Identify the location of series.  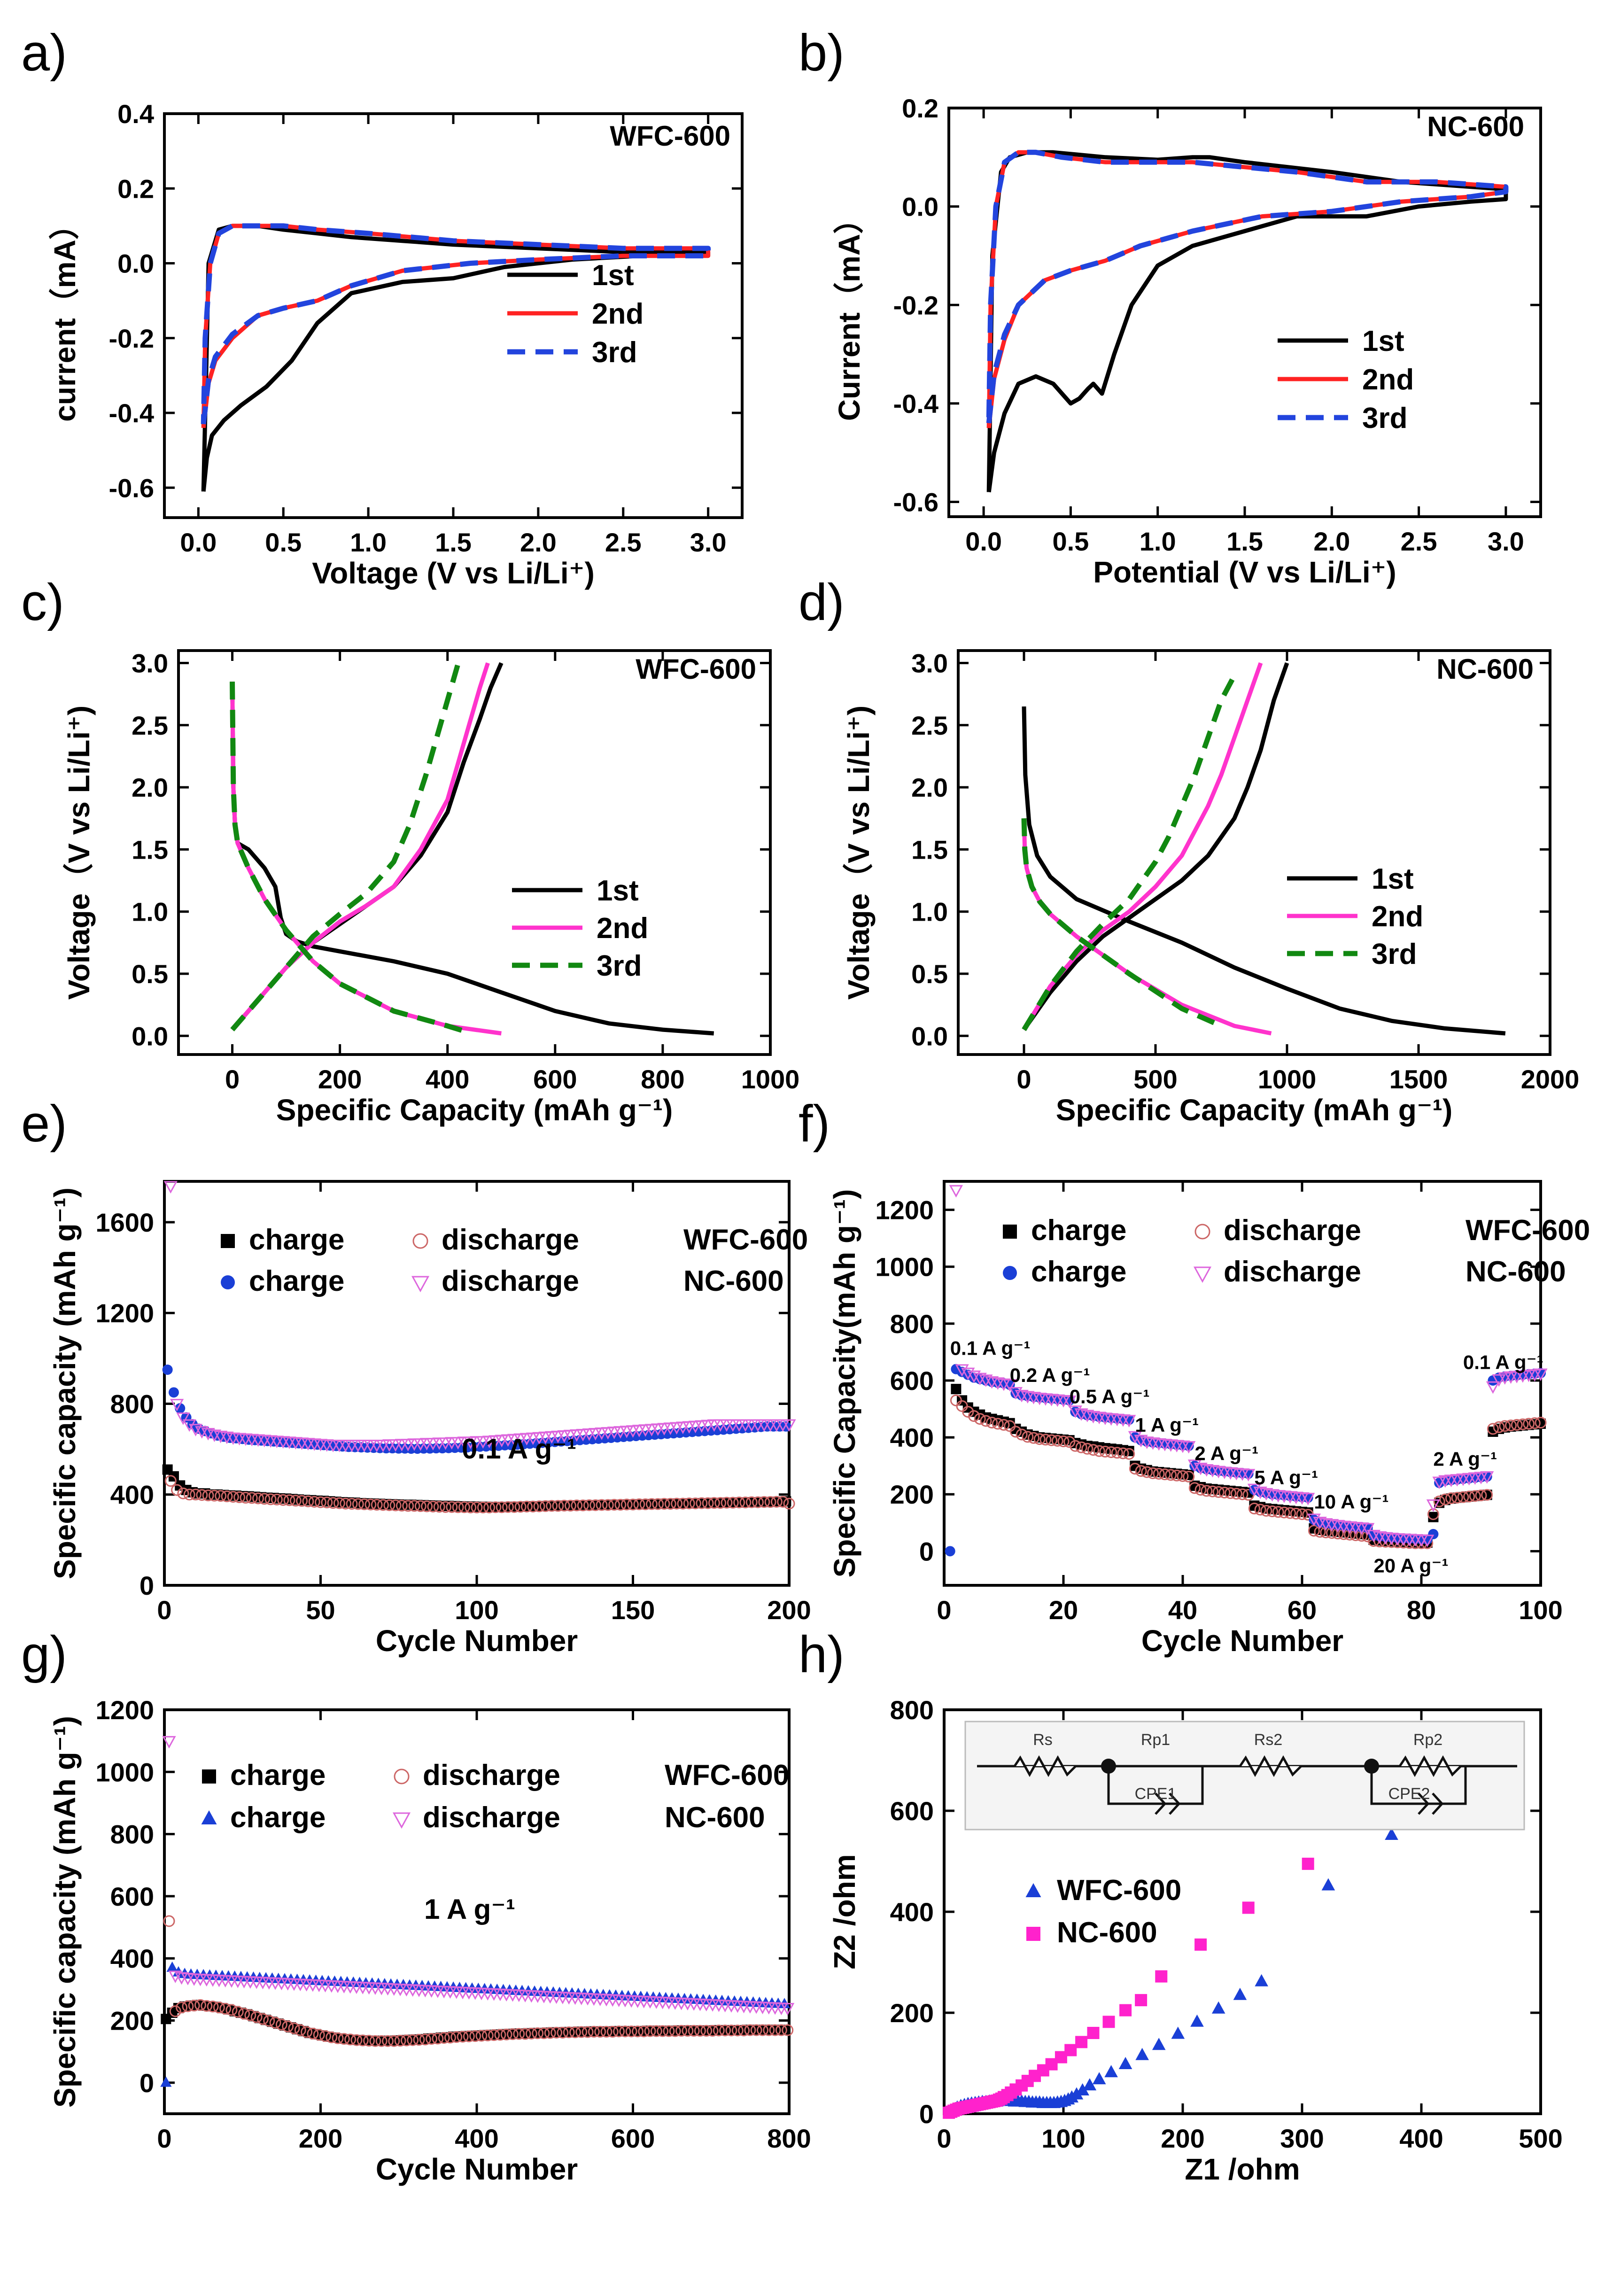
(475, 2023).